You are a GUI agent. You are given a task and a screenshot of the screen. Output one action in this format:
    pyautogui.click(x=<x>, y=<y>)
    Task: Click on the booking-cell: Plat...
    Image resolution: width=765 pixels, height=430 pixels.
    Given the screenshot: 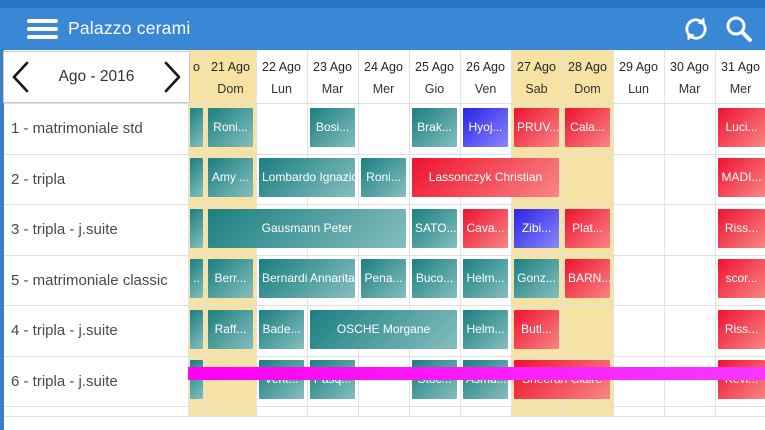 What is the action you would take?
    pyautogui.click(x=587, y=228)
    